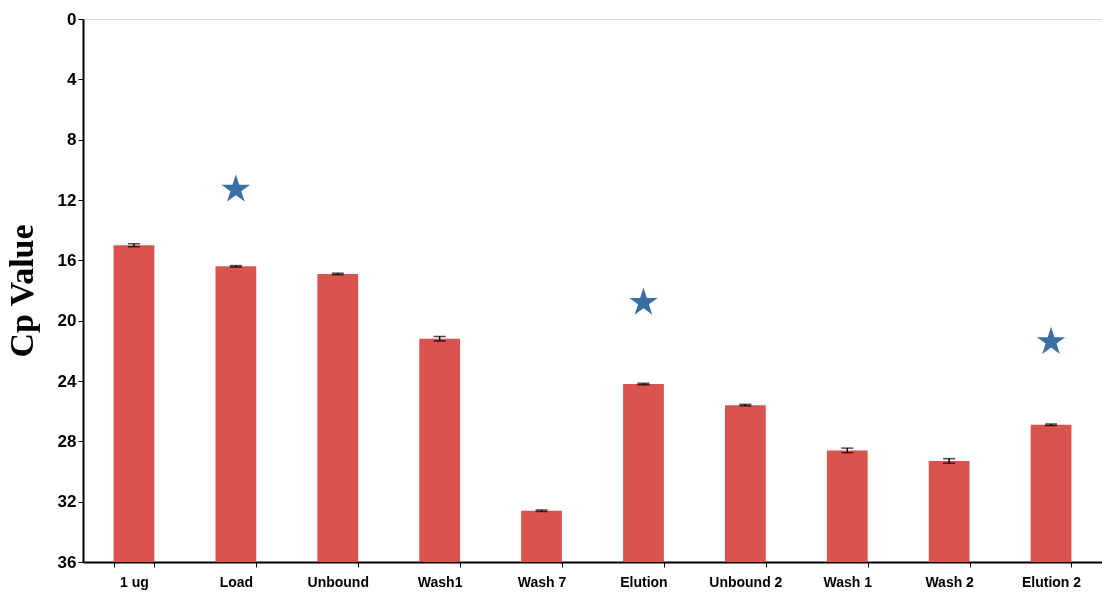 The width and height of the screenshot is (1102, 594). I want to click on x-tick-label: 1 ug, so click(134, 581).